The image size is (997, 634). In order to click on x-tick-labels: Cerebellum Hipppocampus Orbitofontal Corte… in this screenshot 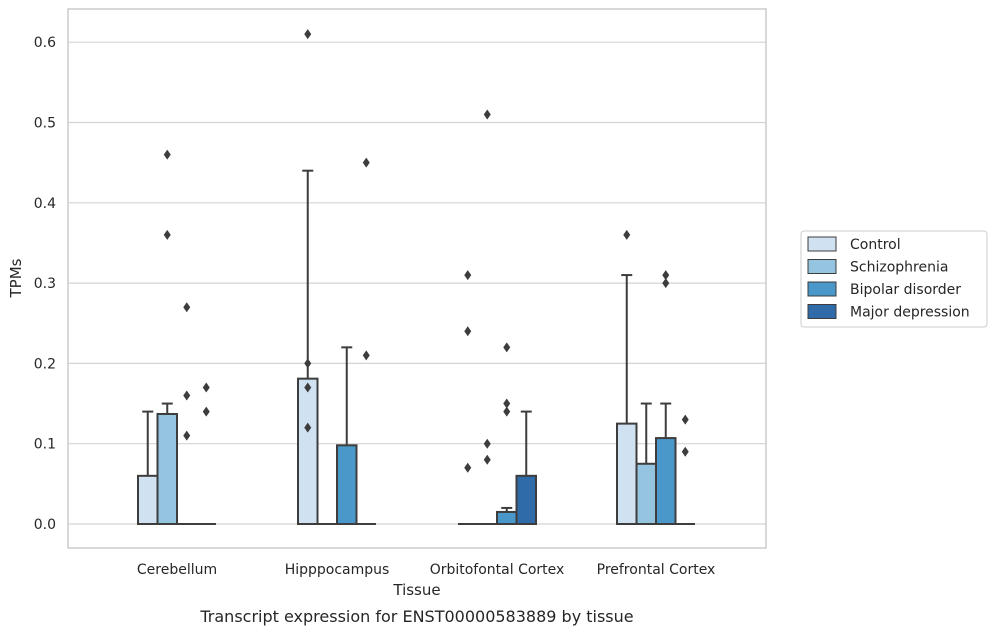, I will do `click(426, 570)`.